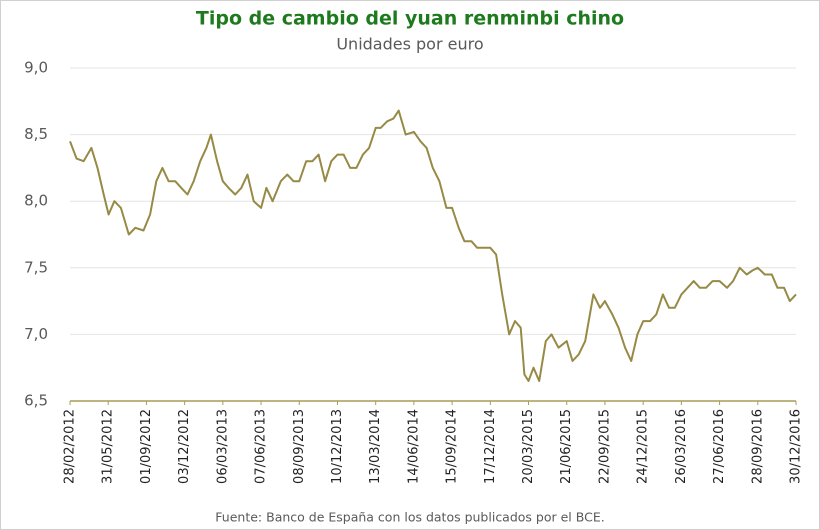 The height and width of the screenshot is (530, 820). Describe the element at coordinates (375, 446) in the screenshot. I see `x-tick-label: 13/03/2014` at that location.